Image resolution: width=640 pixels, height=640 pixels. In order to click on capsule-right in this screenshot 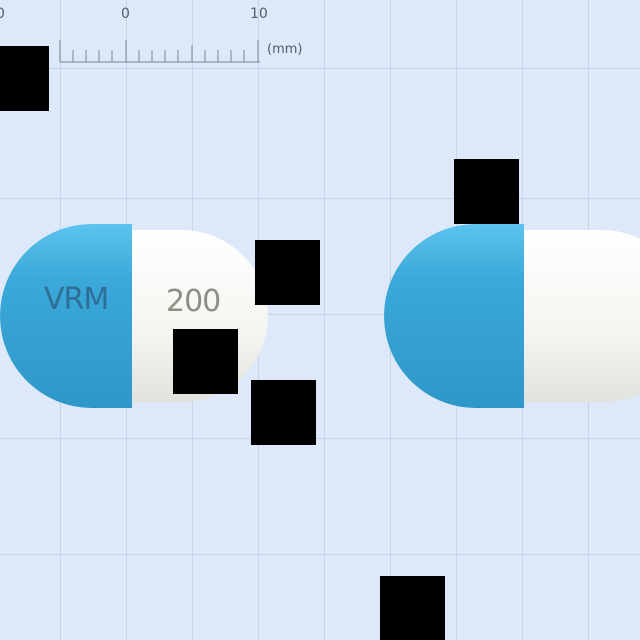, I will do `click(512, 316)`.